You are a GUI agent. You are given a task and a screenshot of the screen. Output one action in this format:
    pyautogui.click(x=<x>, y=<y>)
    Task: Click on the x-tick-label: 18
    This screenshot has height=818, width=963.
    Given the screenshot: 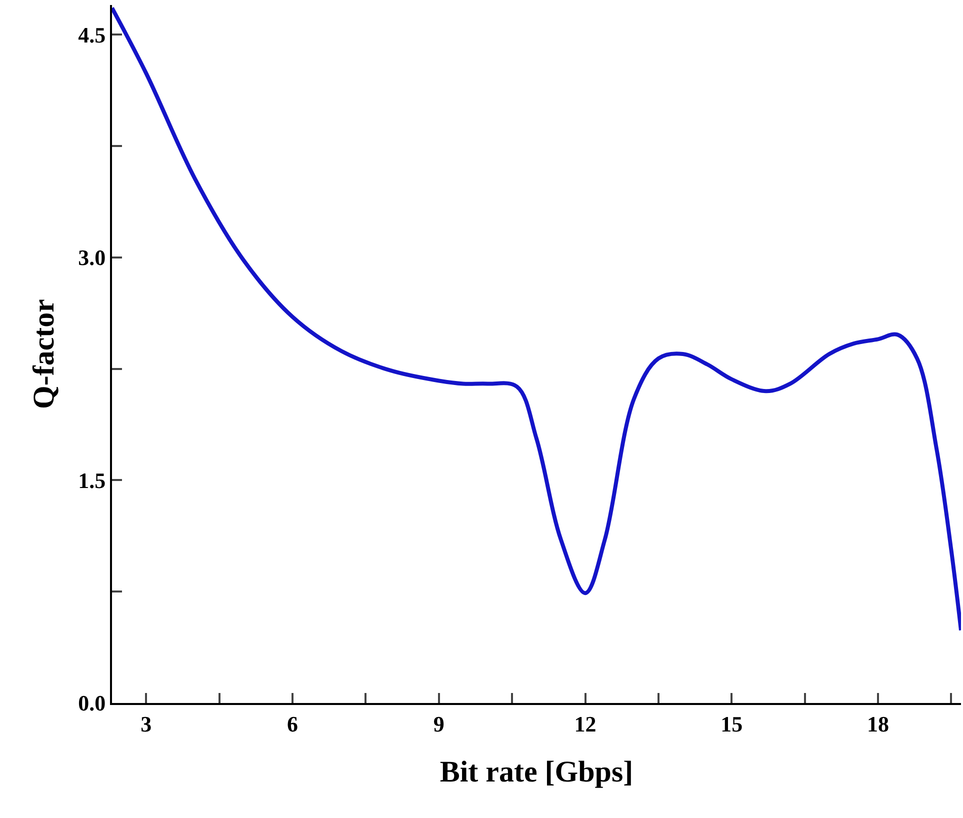 What is the action you would take?
    pyautogui.click(x=878, y=723)
    